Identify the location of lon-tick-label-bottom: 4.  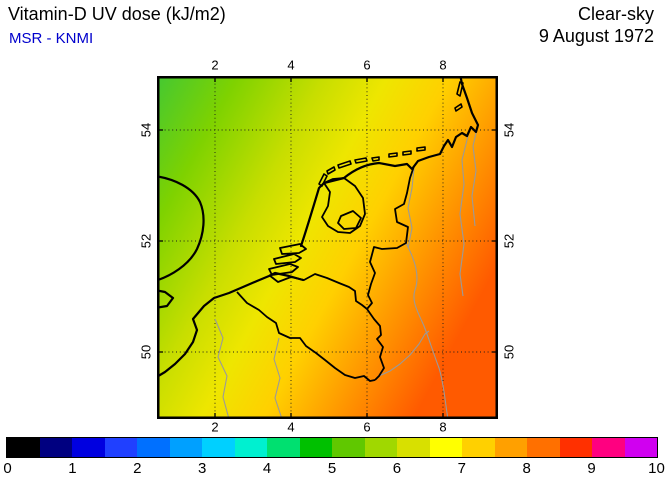
(291, 427).